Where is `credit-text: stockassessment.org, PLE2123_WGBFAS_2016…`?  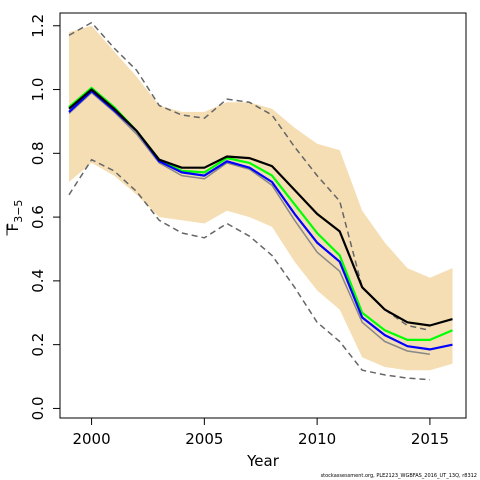 credit-text: stockassessment.org, PLE2123_WGBFAS_2016… is located at coordinates (398, 476).